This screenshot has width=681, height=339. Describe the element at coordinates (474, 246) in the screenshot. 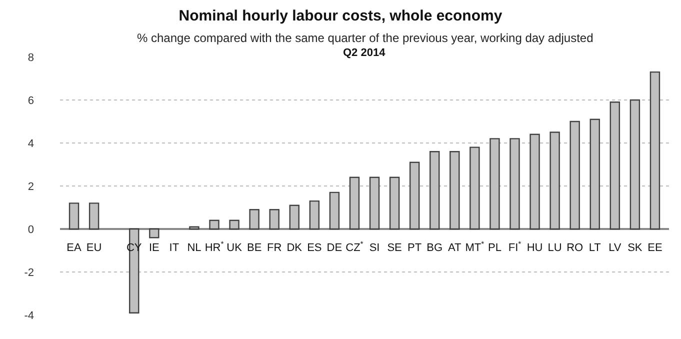

I see `x-tick-label: MT$^{*}$` at that location.